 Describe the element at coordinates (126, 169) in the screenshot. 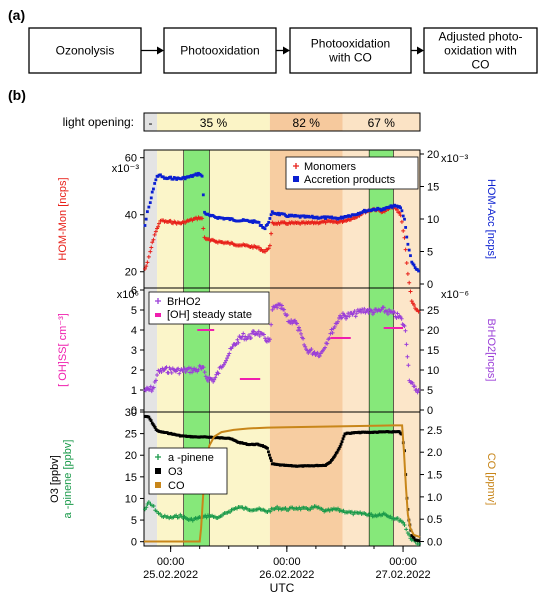

I see `left-multiplier: x10⁻³` at that location.